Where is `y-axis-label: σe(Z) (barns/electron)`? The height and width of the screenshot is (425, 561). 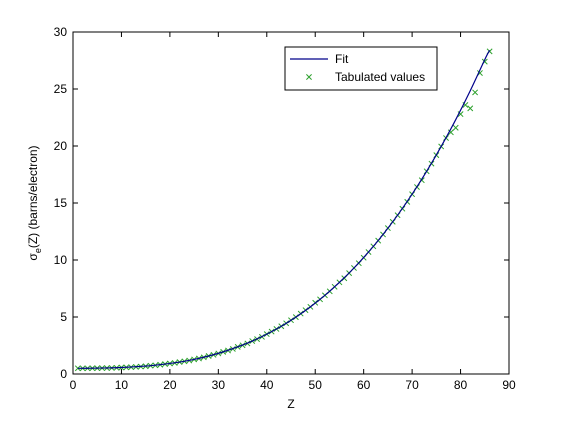
y-axis-label: σe(Z) (barns/electron) is located at coordinates (34, 202).